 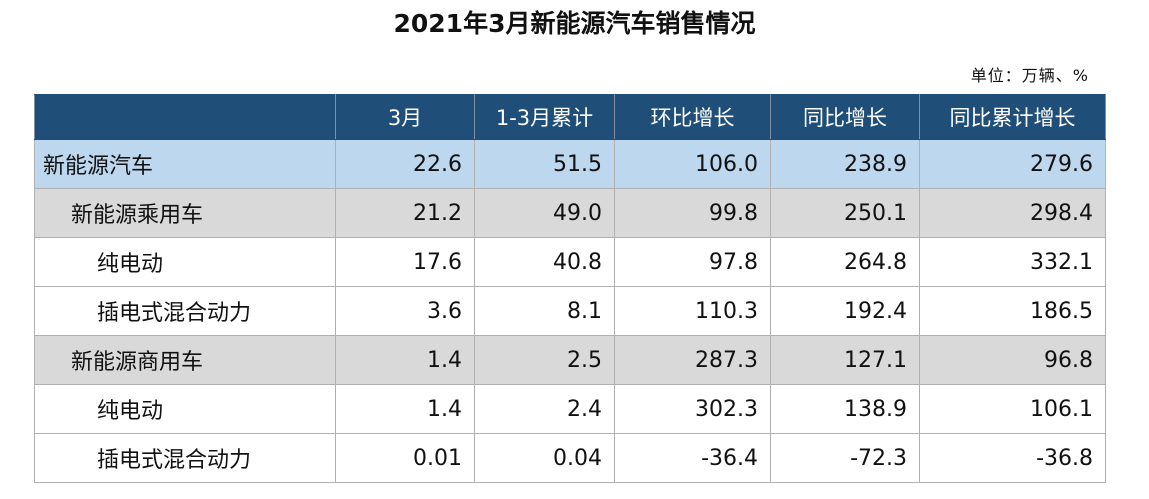 What do you see at coordinates (544, 117) in the screenshot?
I see `header-q1-cumulative: 1-3月累计` at bounding box center [544, 117].